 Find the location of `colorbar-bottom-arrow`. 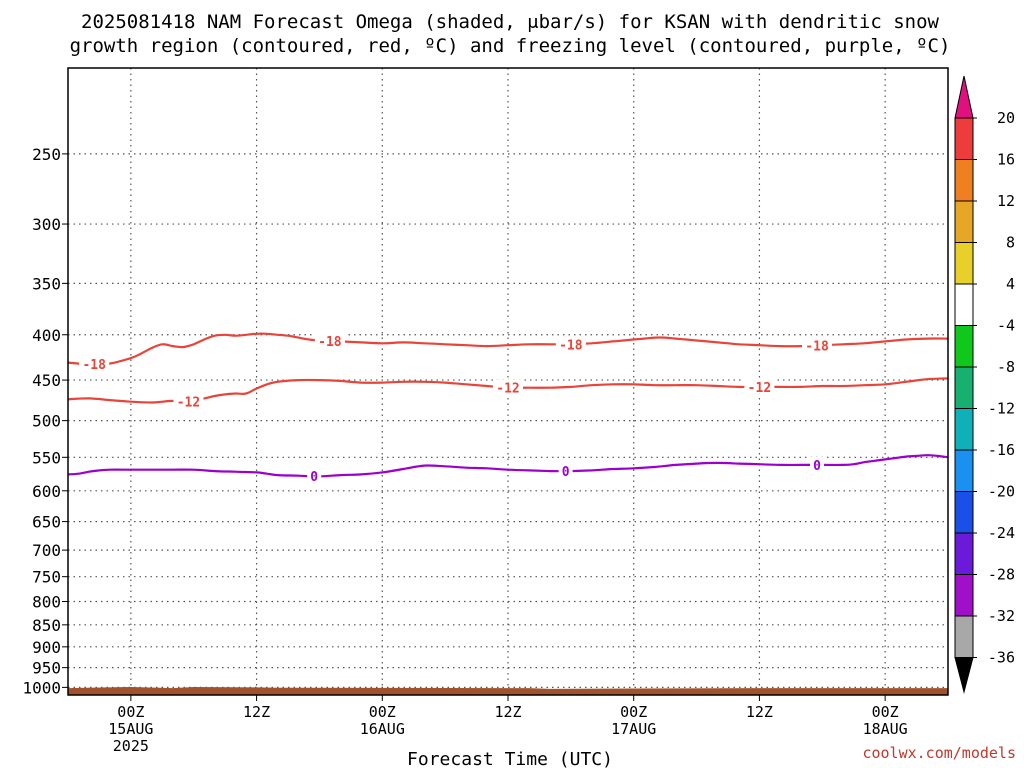

colorbar-bottom-arrow is located at coordinates (964, 675).